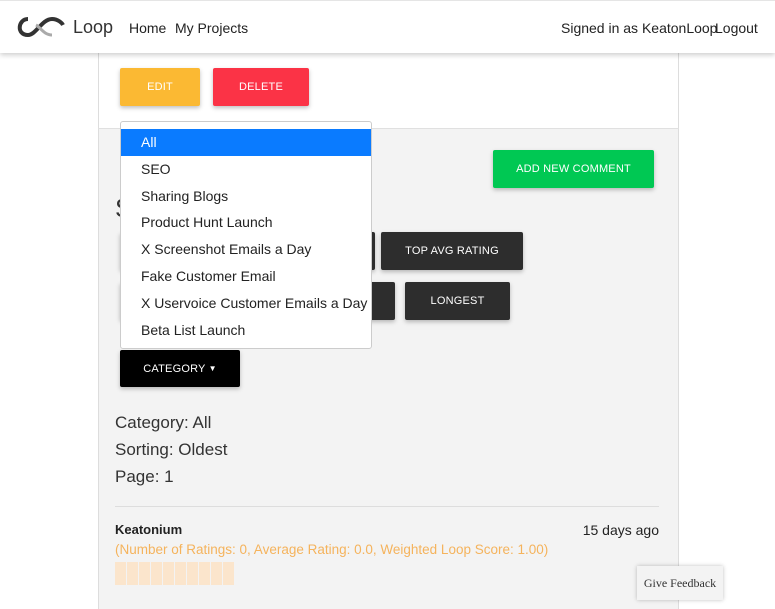 The width and height of the screenshot is (775, 609). Describe the element at coordinates (208, 275) in the screenshot. I see `category-option-fake-customer-email: Fake Customer Email` at that location.